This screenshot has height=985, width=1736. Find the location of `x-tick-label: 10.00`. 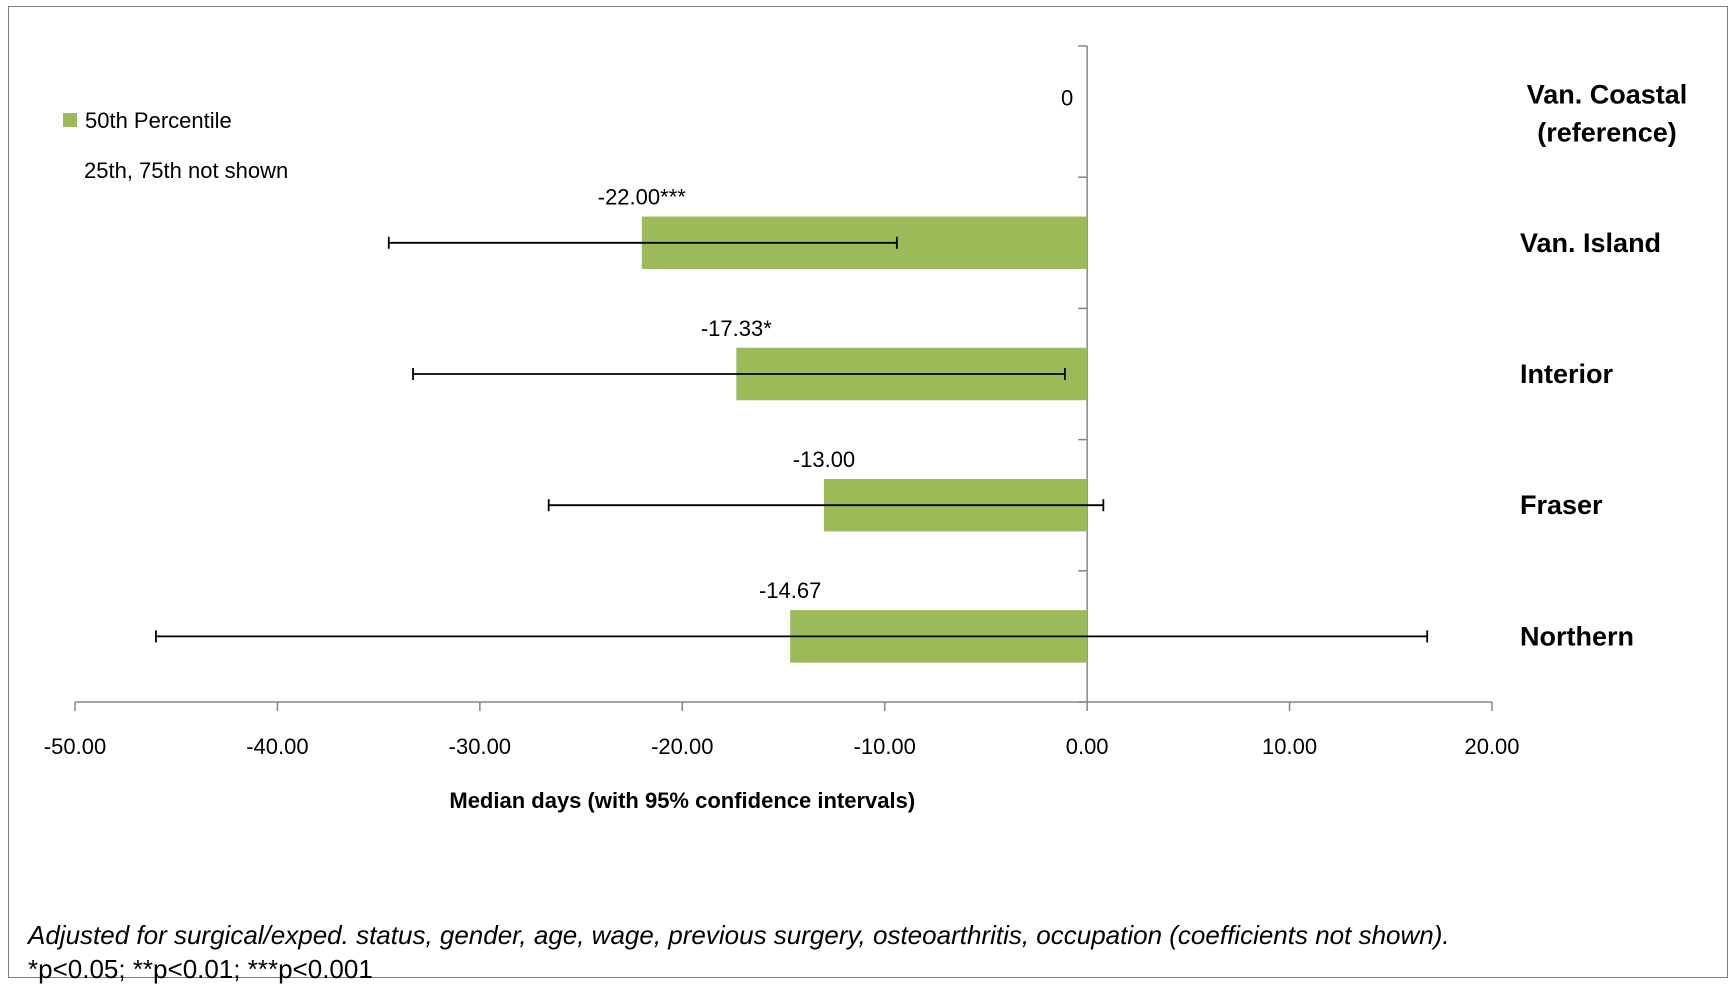

x-tick-label: 10.00 is located at coordinates (1289, 746).